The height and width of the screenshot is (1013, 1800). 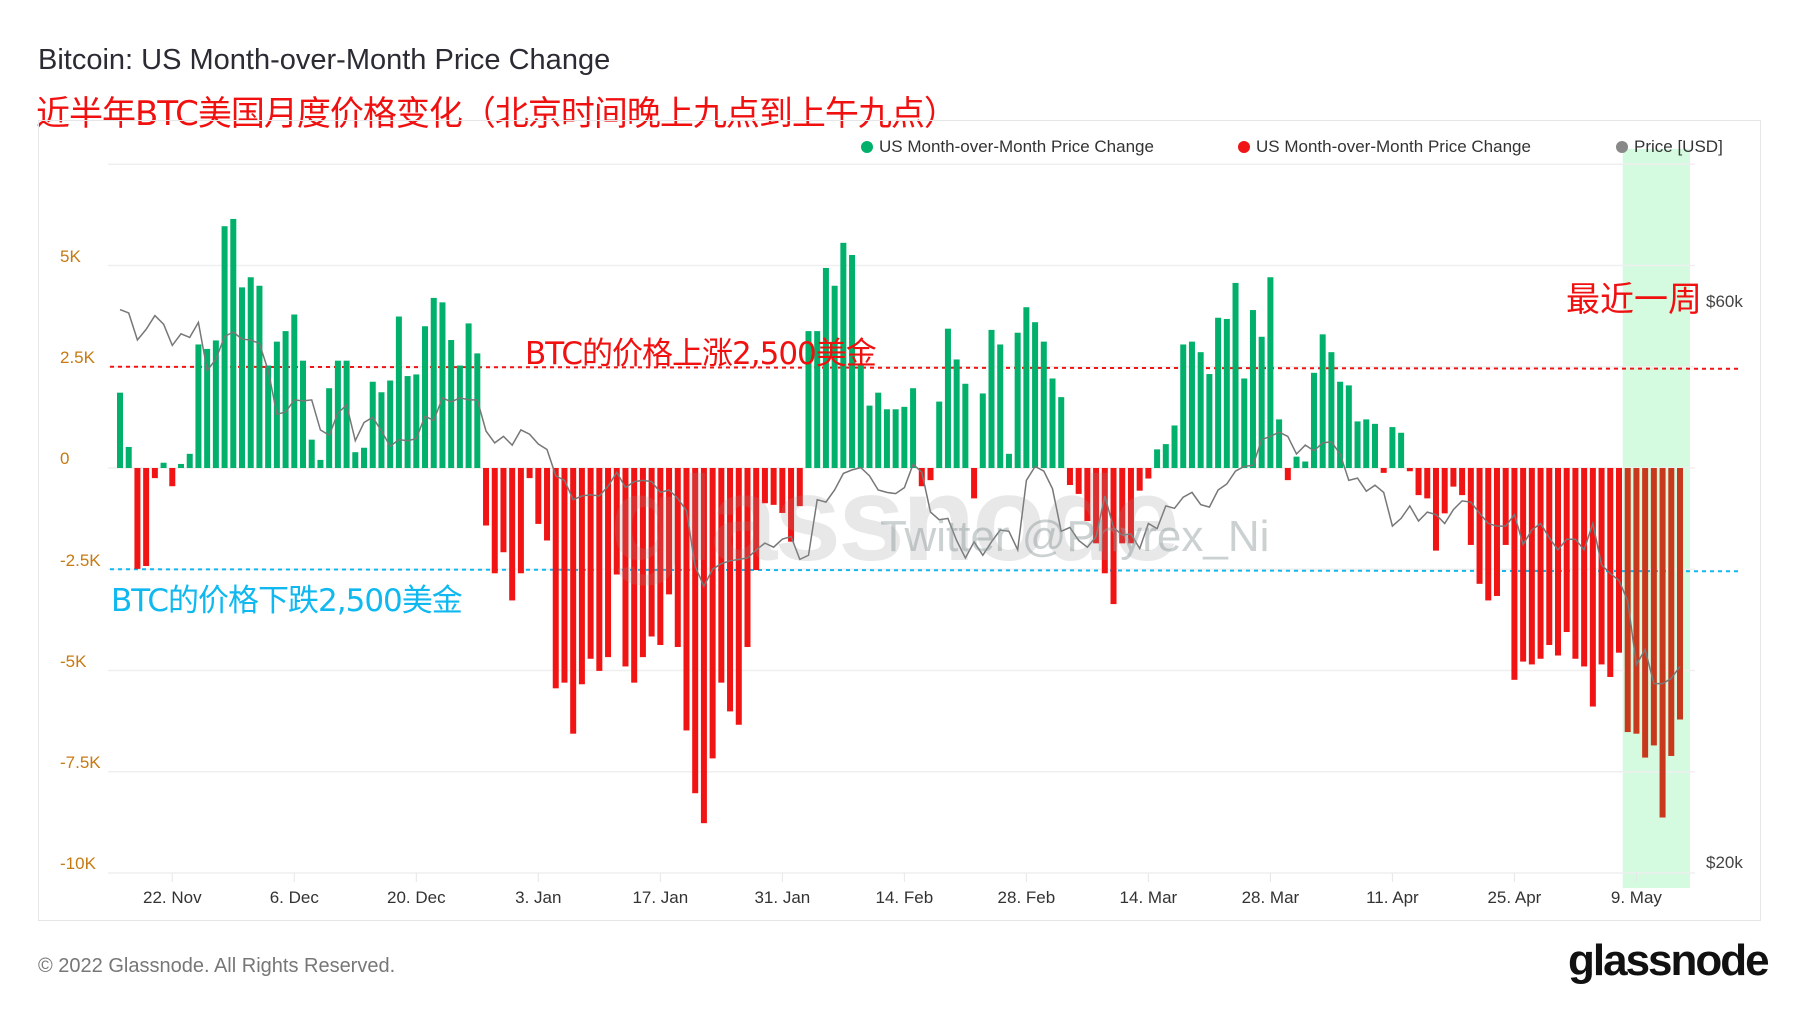 I want to click on red-dot-icon, so click(x=1244, y=147).